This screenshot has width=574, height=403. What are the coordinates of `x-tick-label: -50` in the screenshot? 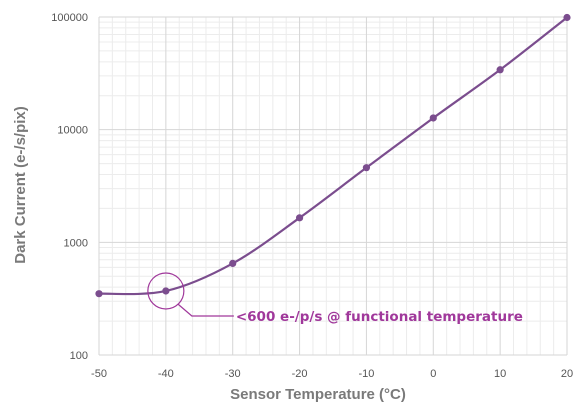 It's located at (99, 374).